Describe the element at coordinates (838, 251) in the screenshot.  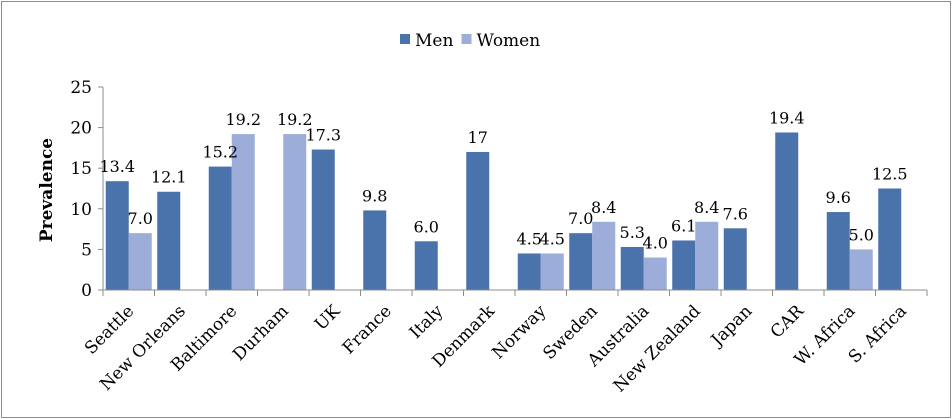
I see `bar-men-w-africa` at that location.